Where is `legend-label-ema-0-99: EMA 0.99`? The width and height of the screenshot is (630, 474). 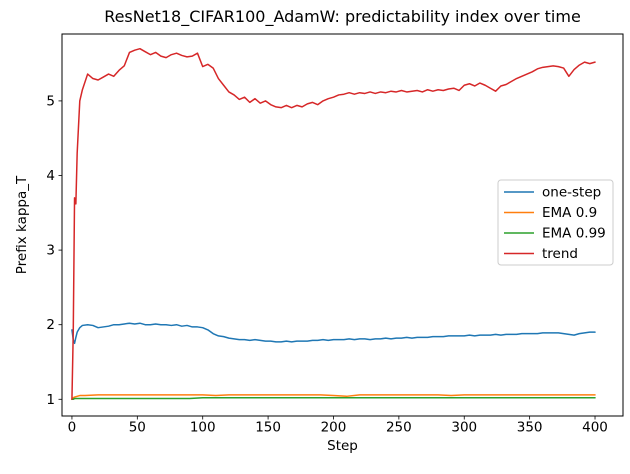 legend-label-ema-0-99: EMA 0.99 is located at coordinates (574, 234).